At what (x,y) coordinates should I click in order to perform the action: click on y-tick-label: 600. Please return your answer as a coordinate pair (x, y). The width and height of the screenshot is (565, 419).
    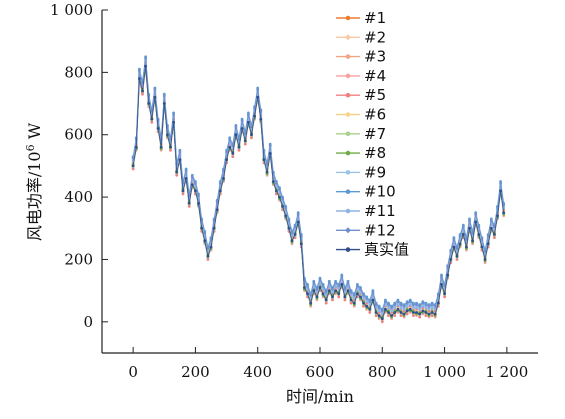
    Looking at the image, I should click on (78, 135).